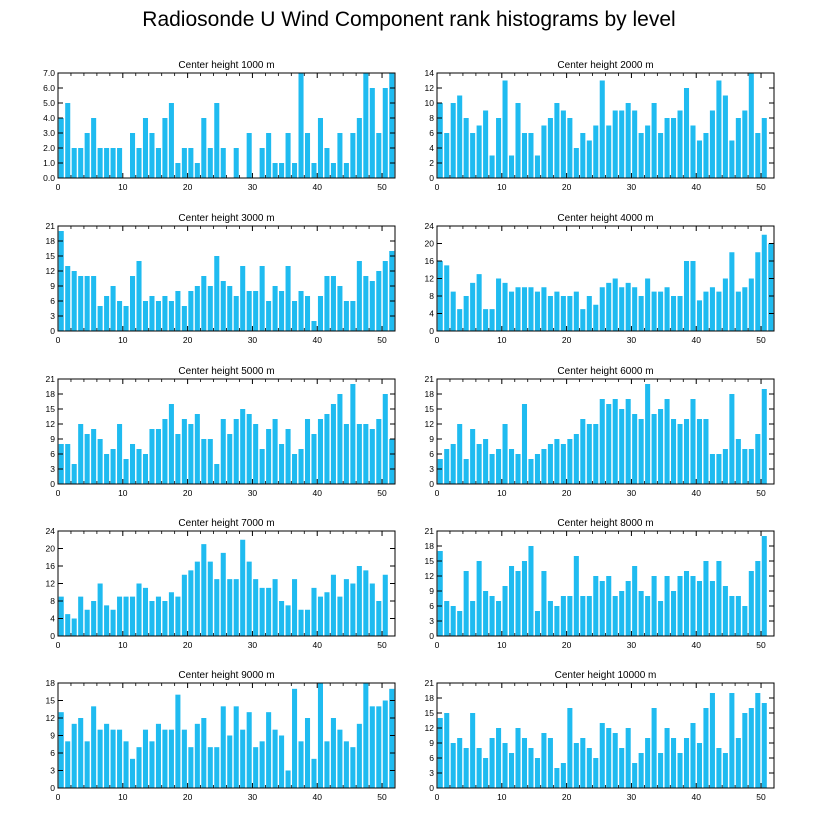 The width and height of the screenshot is (818, 824). Describe the element at coordinates (51, 531) in the screenshot. I see `y-tick-label: 24` at that location.